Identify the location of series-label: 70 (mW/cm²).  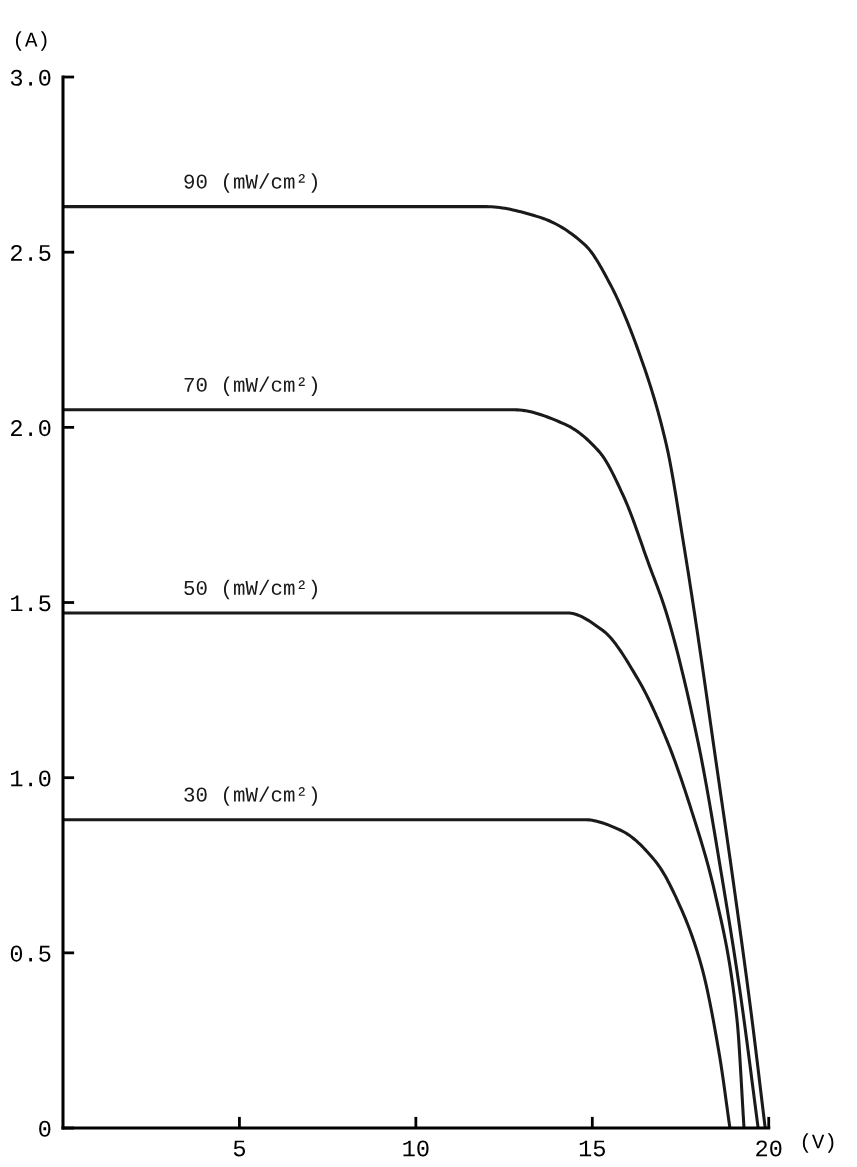
(250, 386).